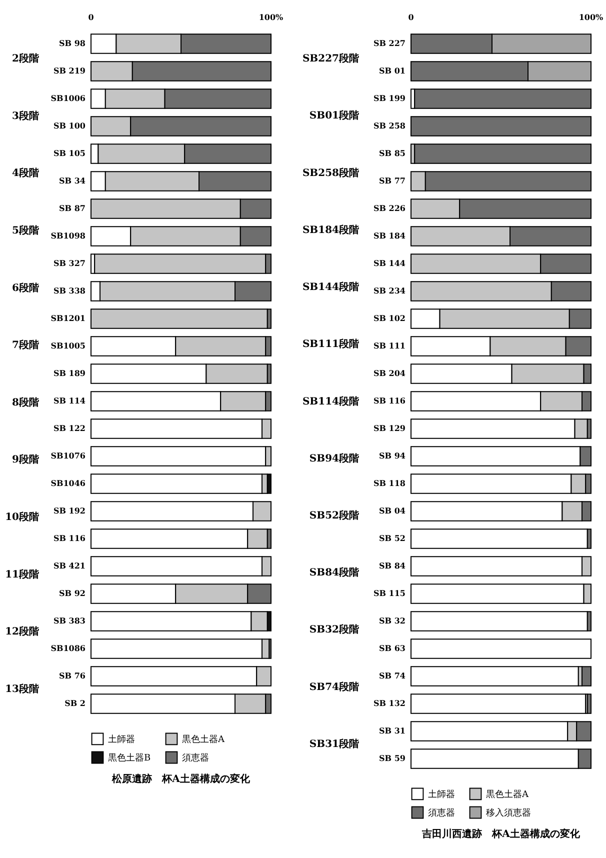 Image resolution: width=606 pixels, height=858 pixels. Describe the element at coordinates (22, 516) in the screenshot. I see `text: 10段階` at that location.